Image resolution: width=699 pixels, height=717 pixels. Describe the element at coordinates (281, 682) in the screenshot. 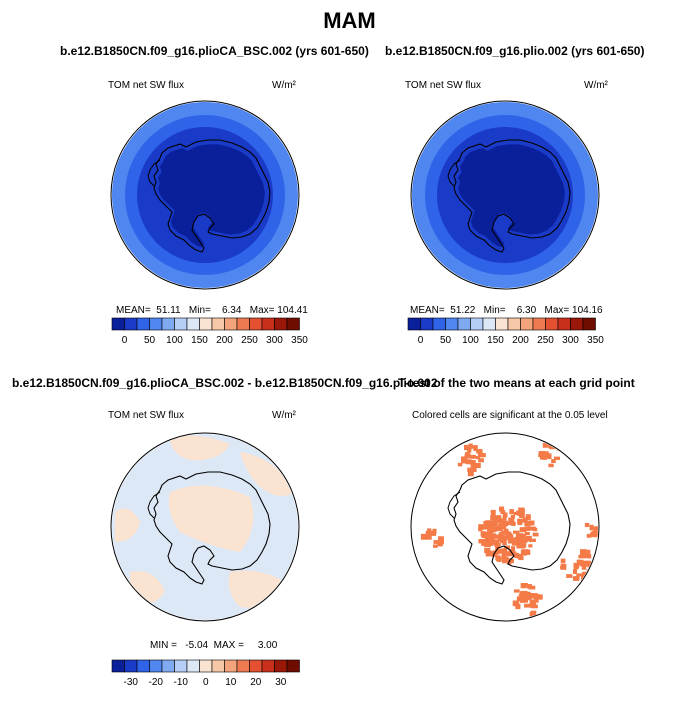

I see `colorbar-tick-label: 30` at that location.